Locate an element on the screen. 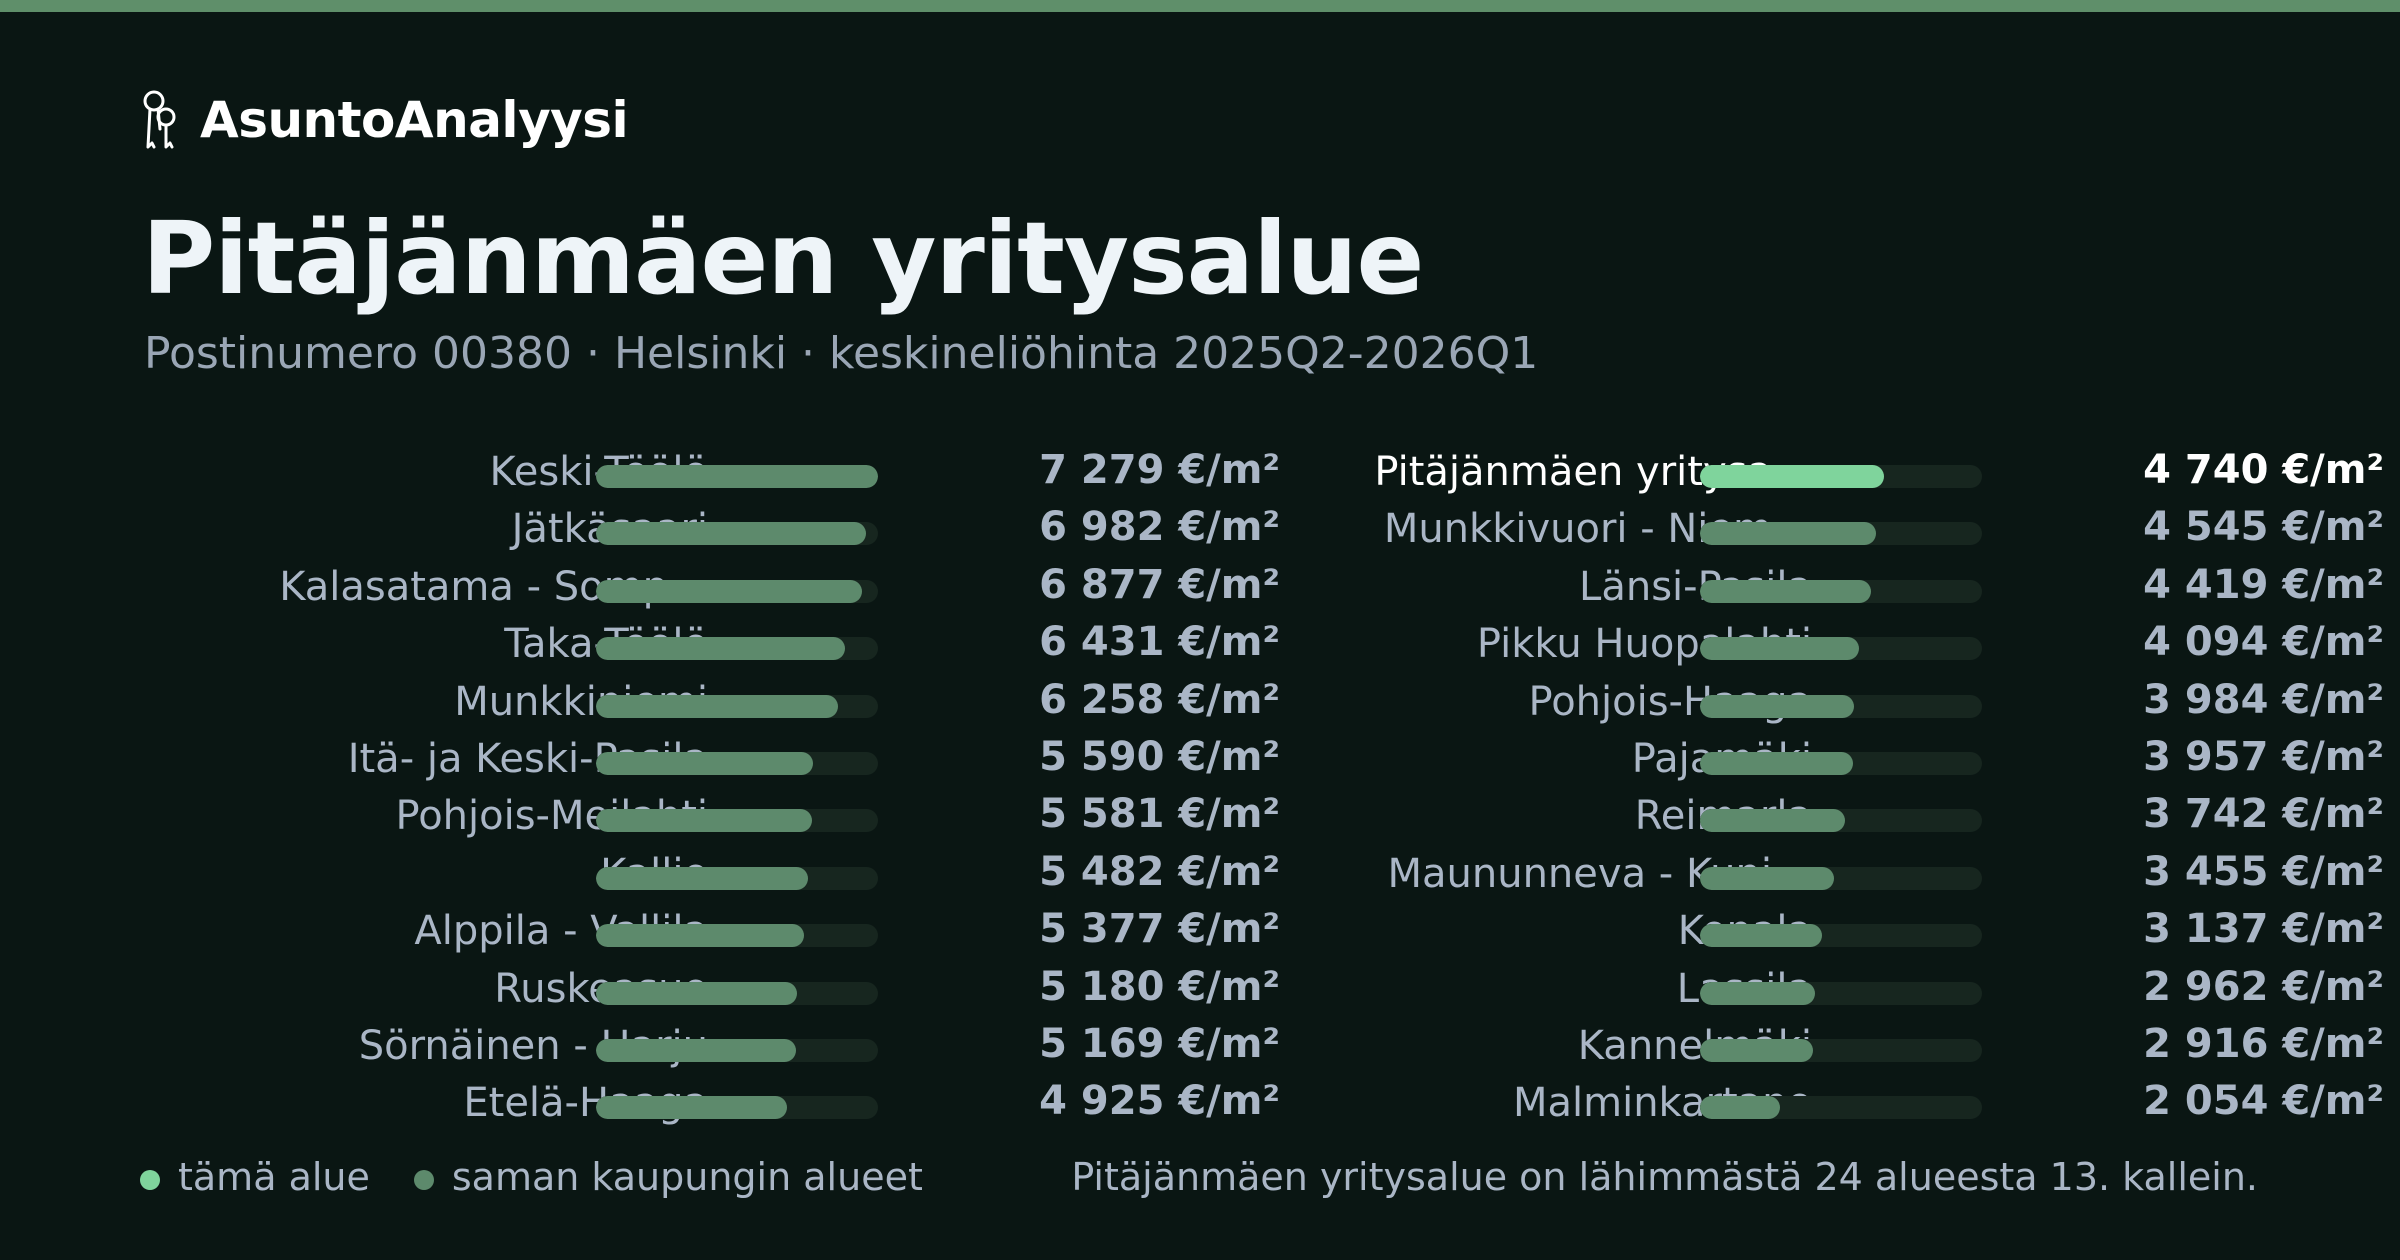 Image resolution: width=2400 pixels, height=1260 pixels. bar-row: Maununneva - Kuni… 3 455 €/m² is located at coordinates (1814, 875).